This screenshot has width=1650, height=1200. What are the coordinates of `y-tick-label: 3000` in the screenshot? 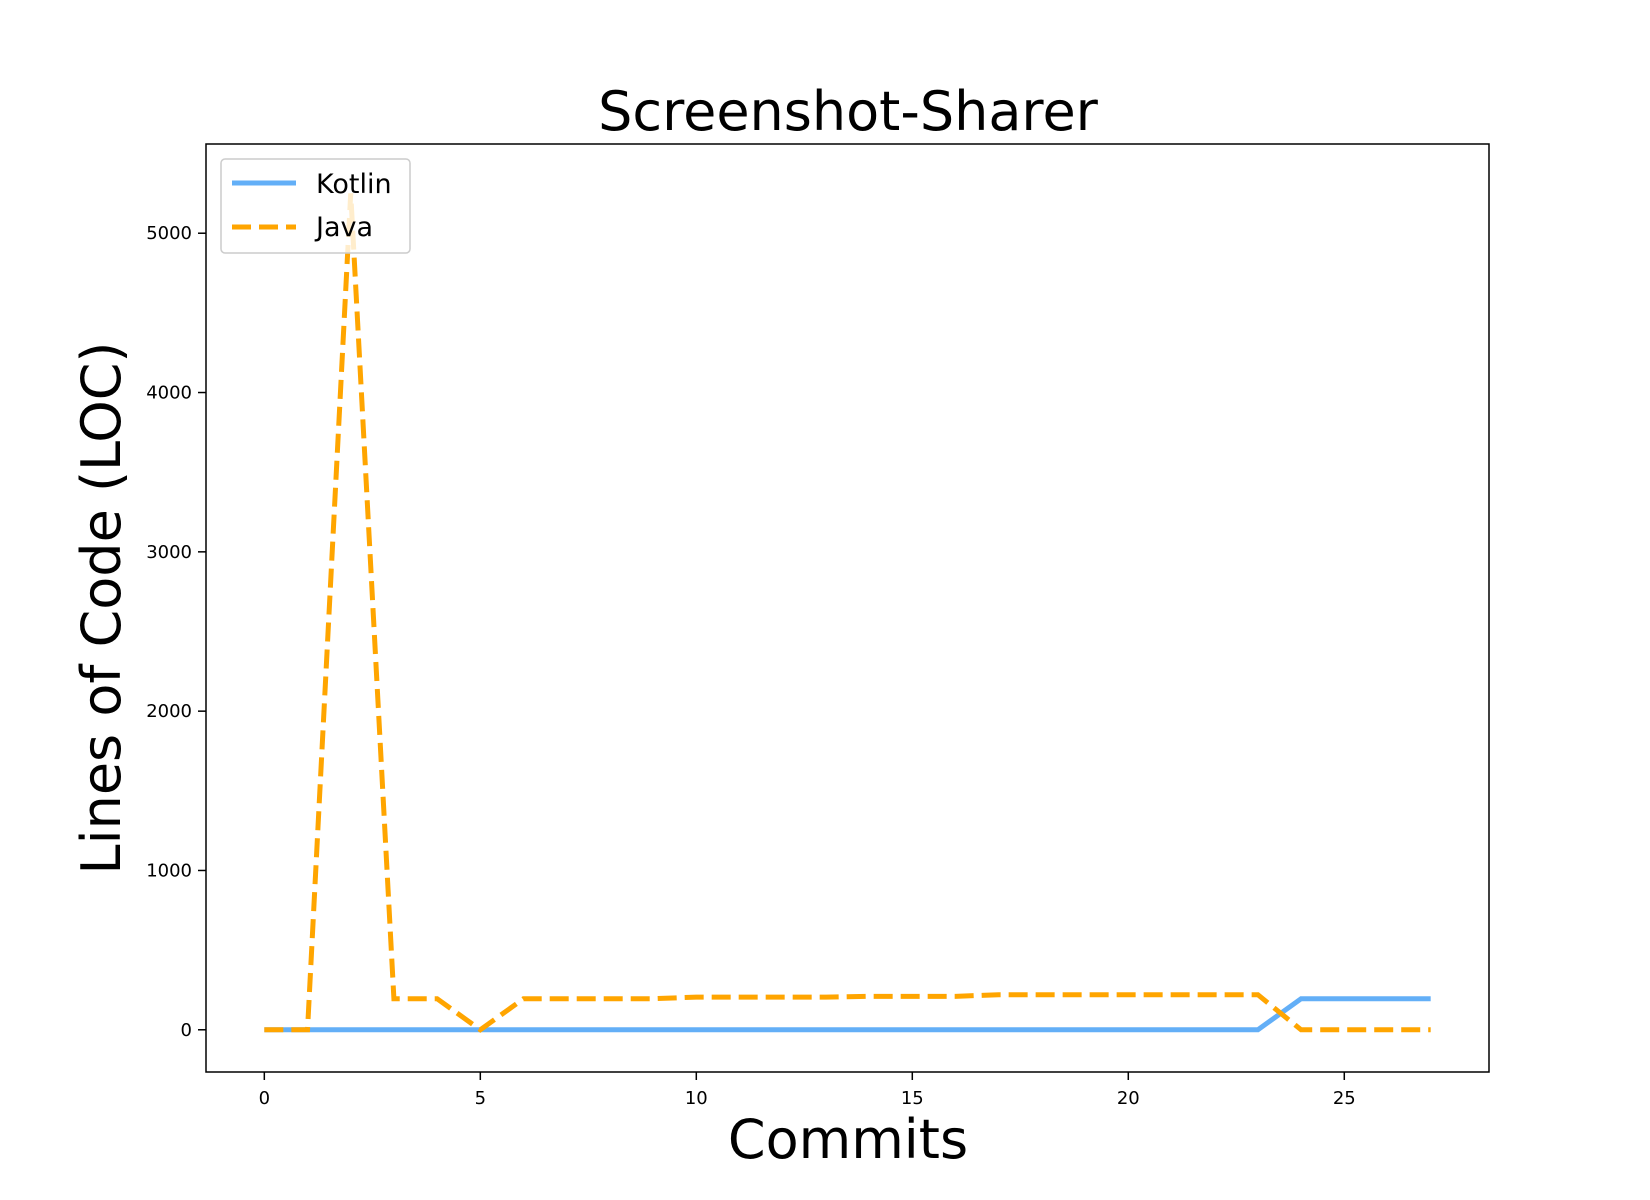 It's located at (169, 552).